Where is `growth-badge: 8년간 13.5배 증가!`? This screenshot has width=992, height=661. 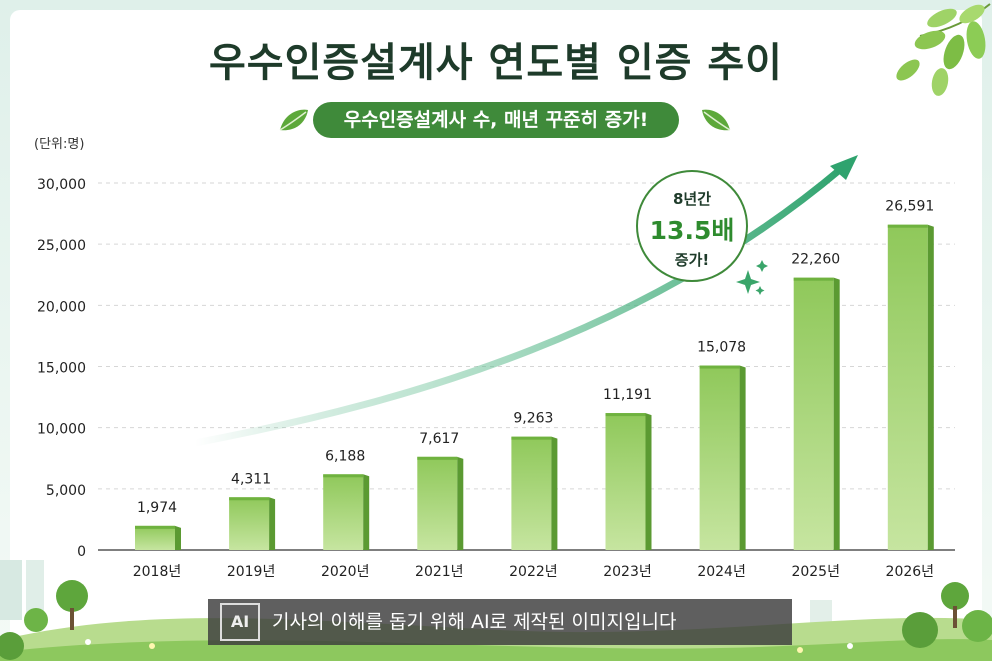
growth-badge: 8년간 13.5배 증가! is located at coordinates (692, 226).